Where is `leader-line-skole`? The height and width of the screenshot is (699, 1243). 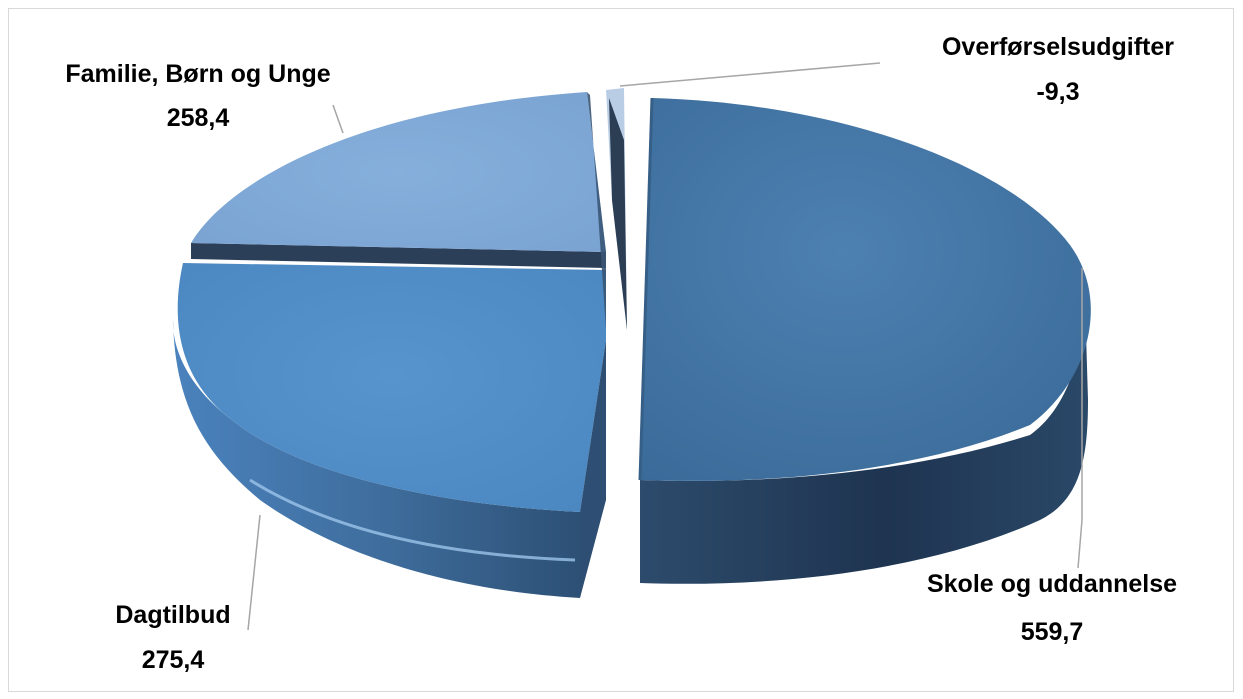
leader-line-skole is located at coordinates (1080, 418).